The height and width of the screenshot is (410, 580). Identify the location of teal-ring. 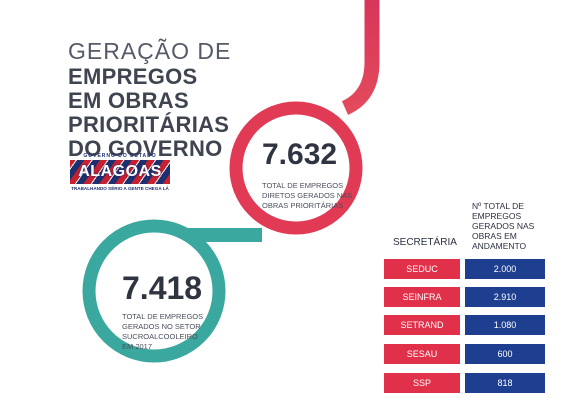
(154, 291).